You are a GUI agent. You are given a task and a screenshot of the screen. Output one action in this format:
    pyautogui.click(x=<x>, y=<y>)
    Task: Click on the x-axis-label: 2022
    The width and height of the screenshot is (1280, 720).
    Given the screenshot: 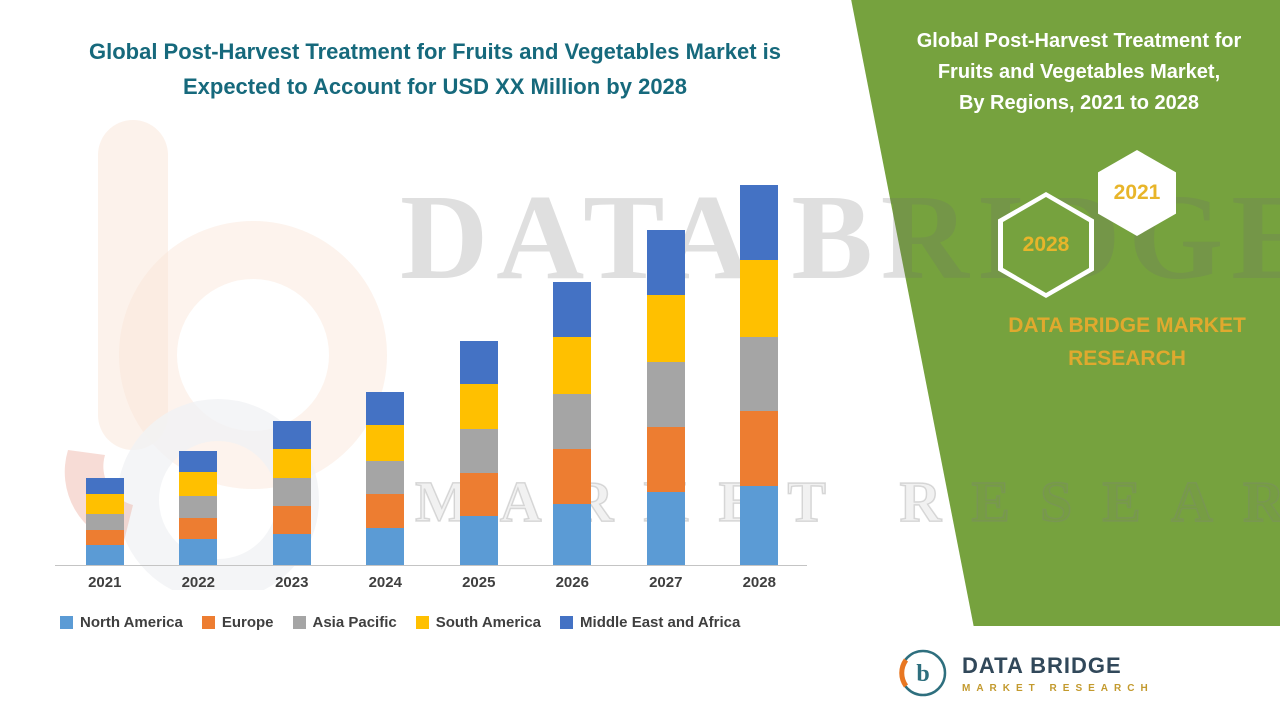 What is the action you would take?
    pyautogui.click(x=198, y=582)
    